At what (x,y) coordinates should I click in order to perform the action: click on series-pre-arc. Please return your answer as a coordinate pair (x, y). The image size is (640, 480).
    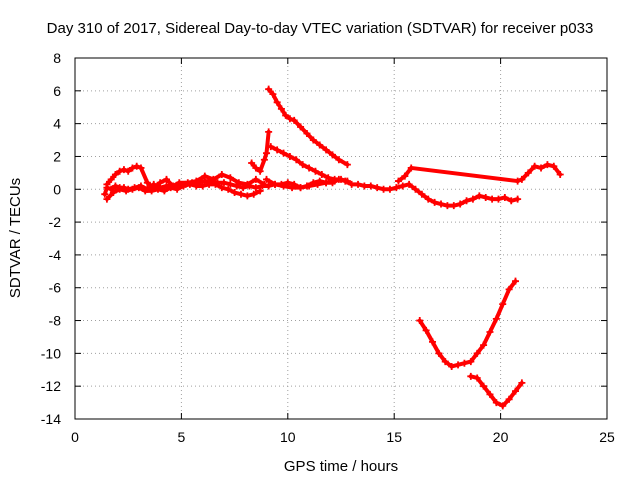
    Looking at the image, I should click on (260, 151).